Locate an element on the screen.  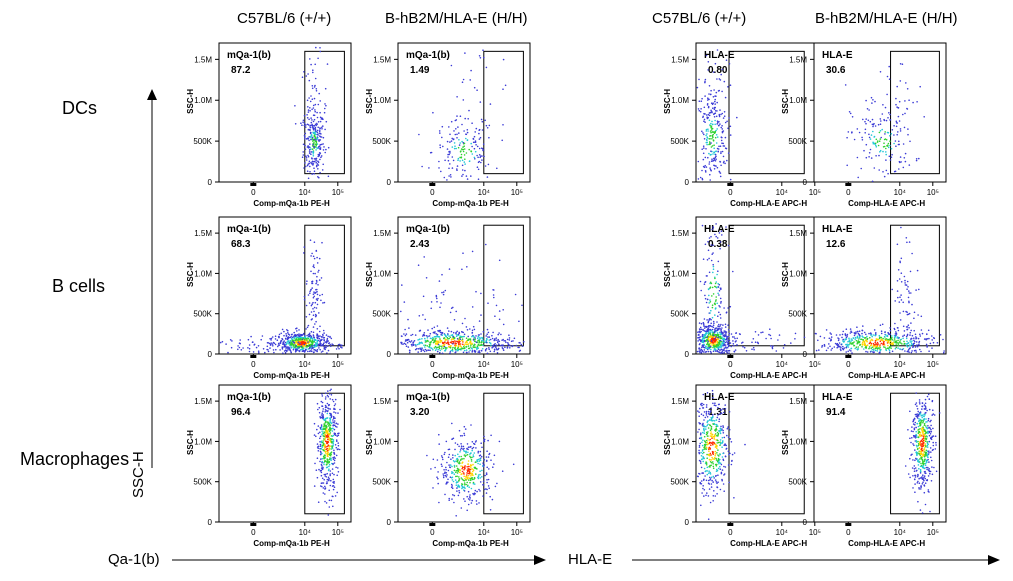
axis-marker is located at coordinates (730, 356).